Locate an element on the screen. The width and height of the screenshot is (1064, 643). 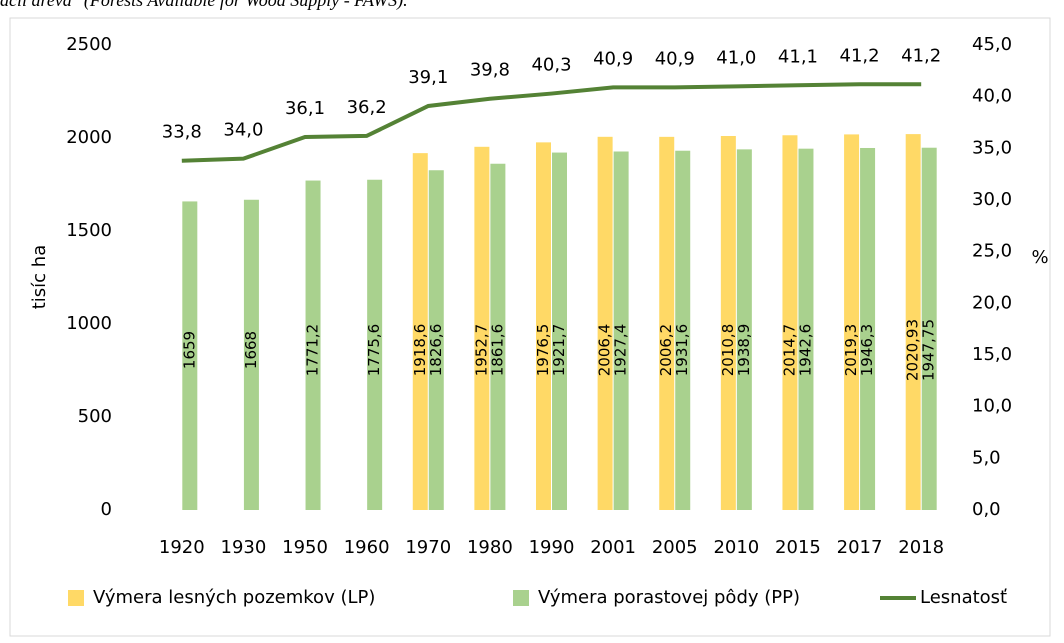
x-tick-label: 1950 is located at coordinates (305, 547).